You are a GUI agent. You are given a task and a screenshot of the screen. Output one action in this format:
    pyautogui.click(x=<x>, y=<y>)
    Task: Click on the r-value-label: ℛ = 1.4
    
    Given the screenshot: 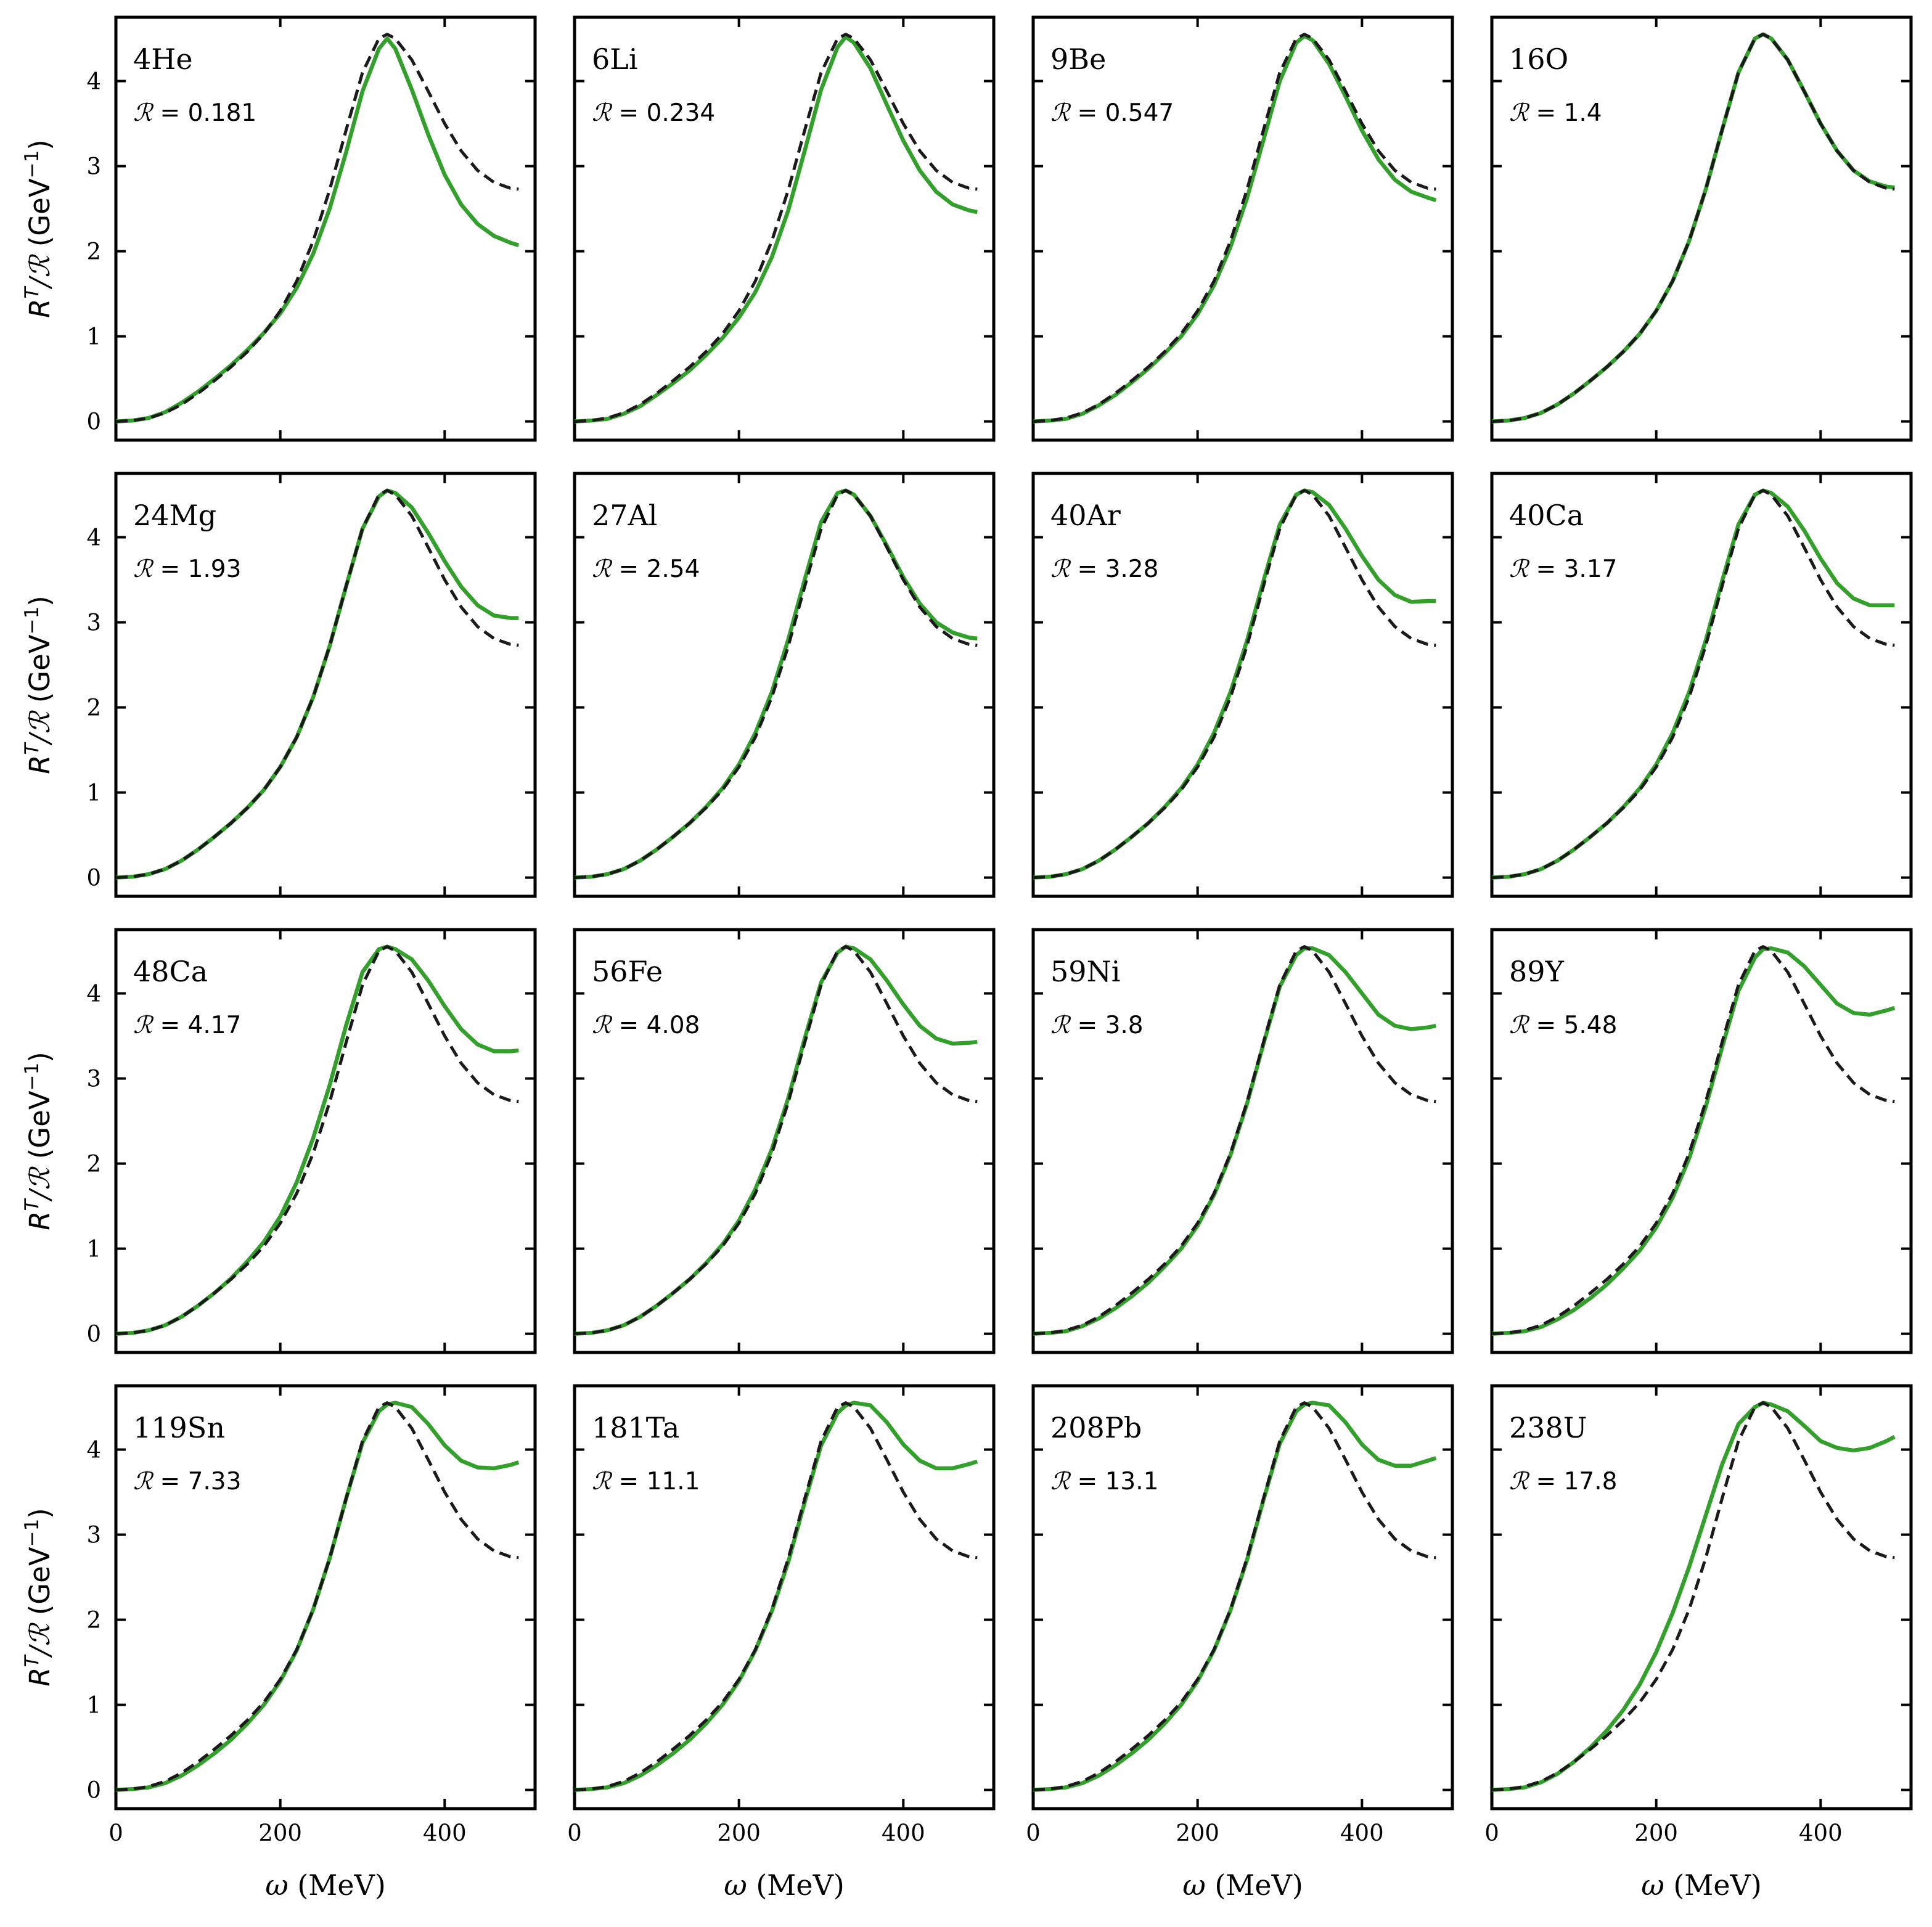 What is the action you would take?
    pyautogui.click(x=1555, y=113)
    